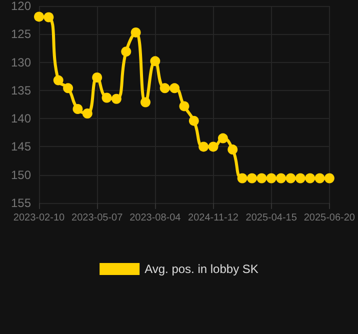 This screenshot has width=358, height=334. I want to click on y-tick-label: 120, so click(21, 6).